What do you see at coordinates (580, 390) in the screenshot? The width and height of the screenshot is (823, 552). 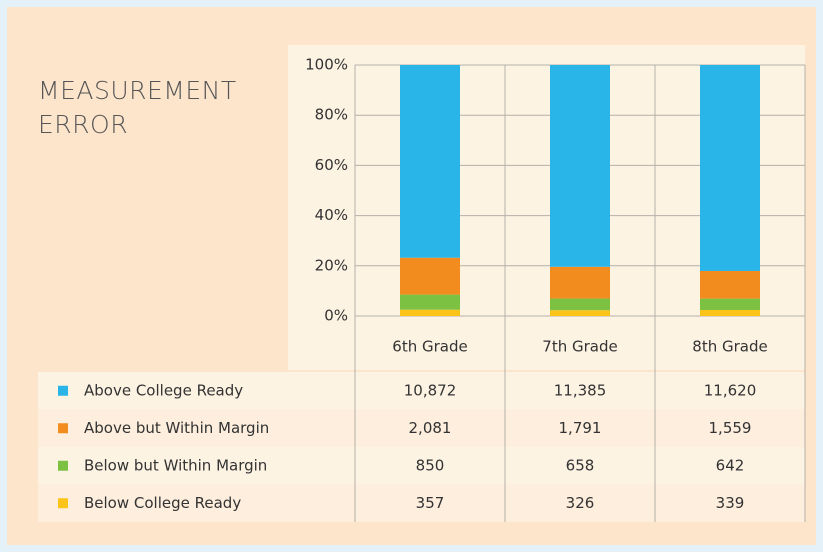 I see `table-value: 11,385` at bounding box center [580, 390].